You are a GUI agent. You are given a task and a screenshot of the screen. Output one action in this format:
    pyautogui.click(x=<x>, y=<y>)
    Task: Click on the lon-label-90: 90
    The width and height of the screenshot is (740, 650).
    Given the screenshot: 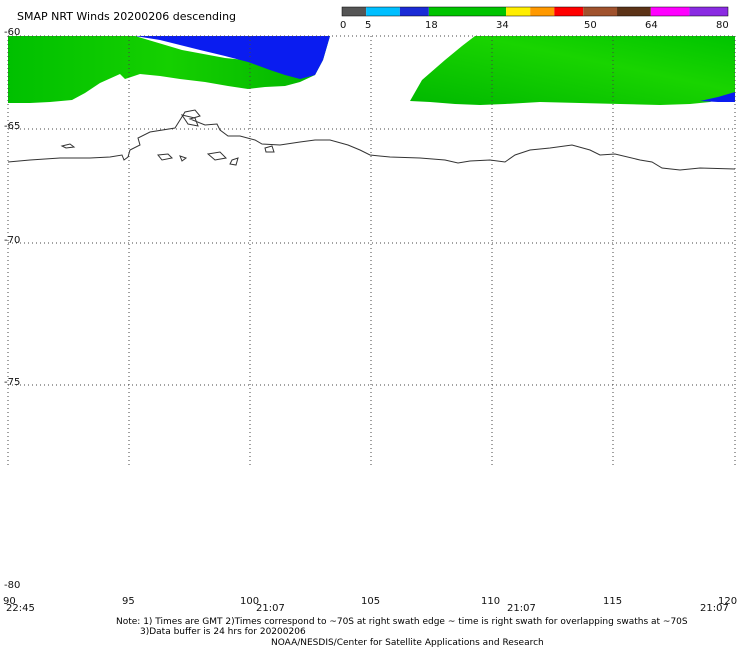 What is the action you would take?
    pyautogui.click(x=9, y=601)
    